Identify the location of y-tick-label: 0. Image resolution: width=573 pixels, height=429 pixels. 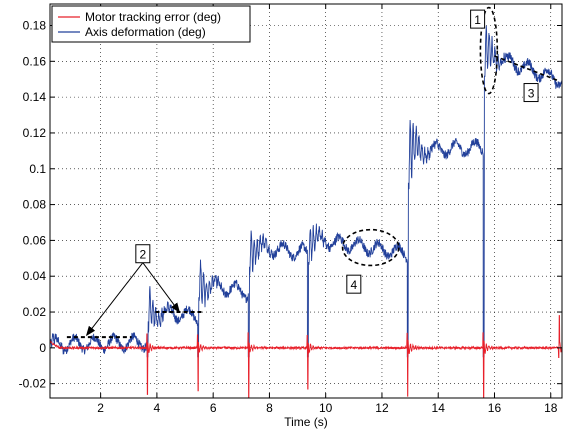
(42, 348).